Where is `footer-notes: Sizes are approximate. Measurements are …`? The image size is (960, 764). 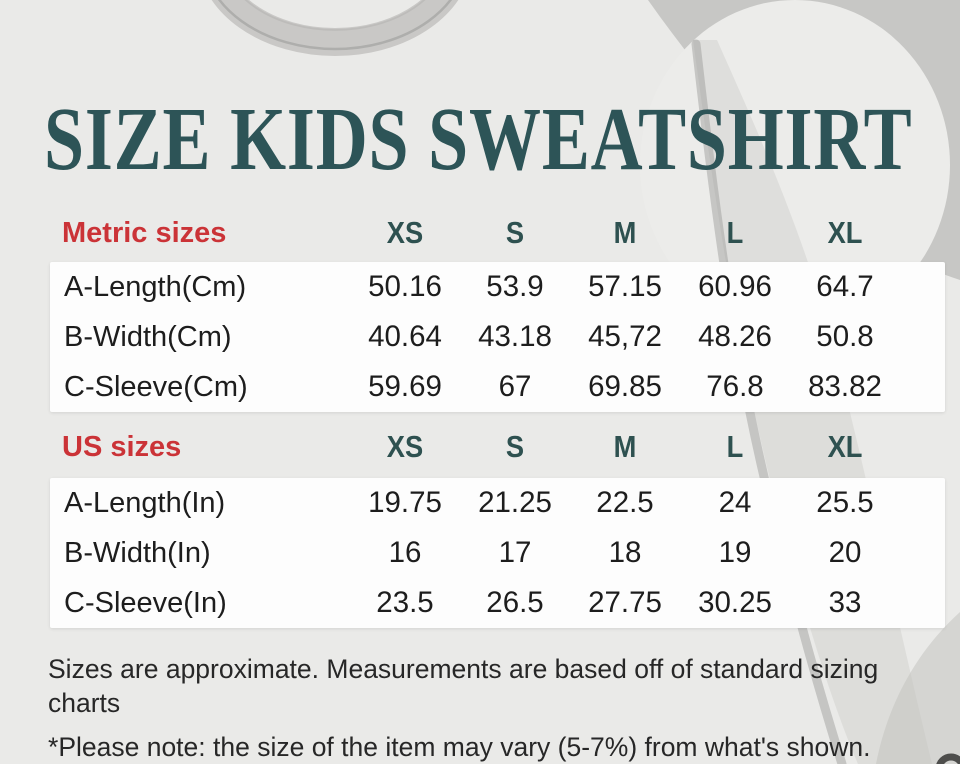
footer-notes: Sizes are approximate. Measurements are … is located at coordinates (493, 708).